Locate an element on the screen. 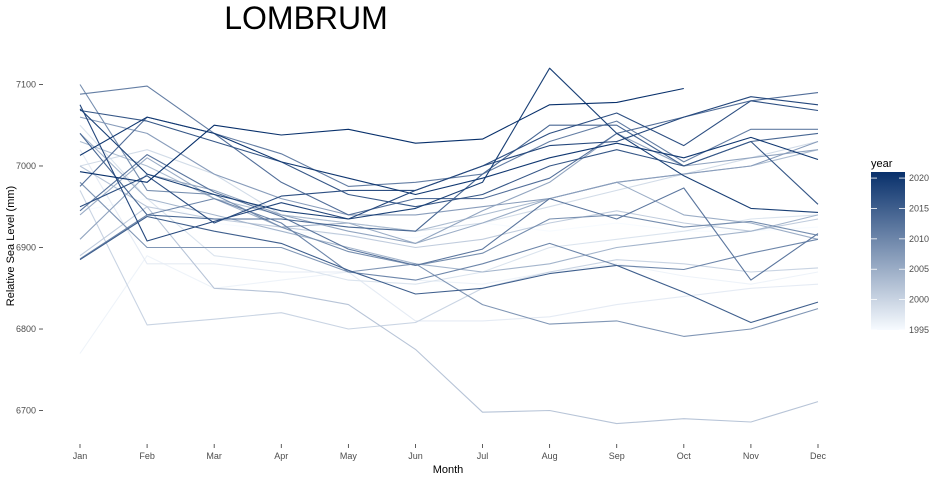 The width and height of the screenshot is (940, 480). x-axis-title: Month is located at coordinates (448, 470).